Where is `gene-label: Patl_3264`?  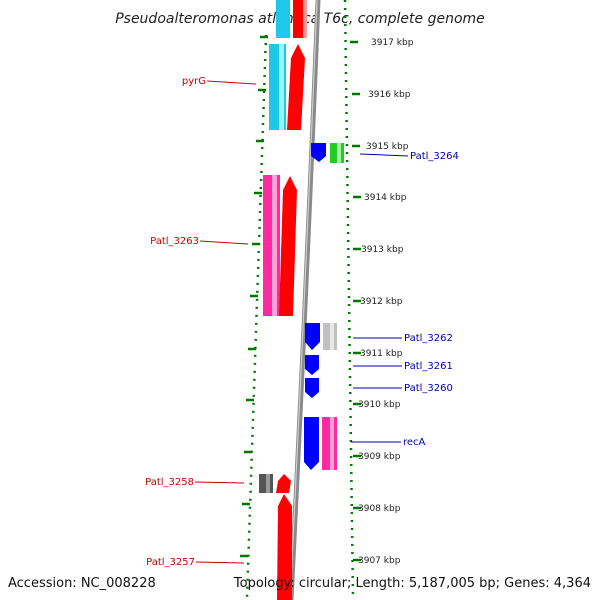
gene-label: Patl_3264 is located at coordinates (434, 156).